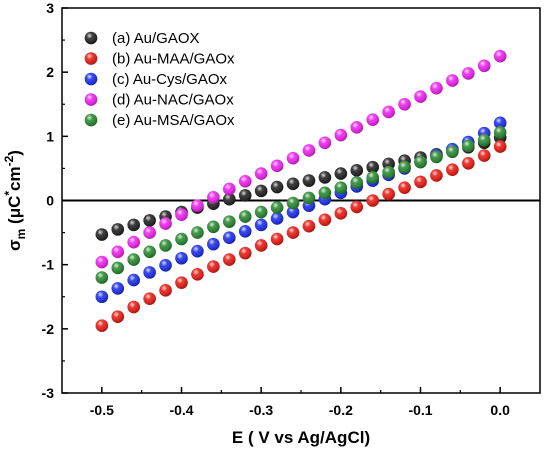 Image resolution: width=550 pixels, height=460 pixels. I want to click on y-title-superscript: *, so click(9, 193).